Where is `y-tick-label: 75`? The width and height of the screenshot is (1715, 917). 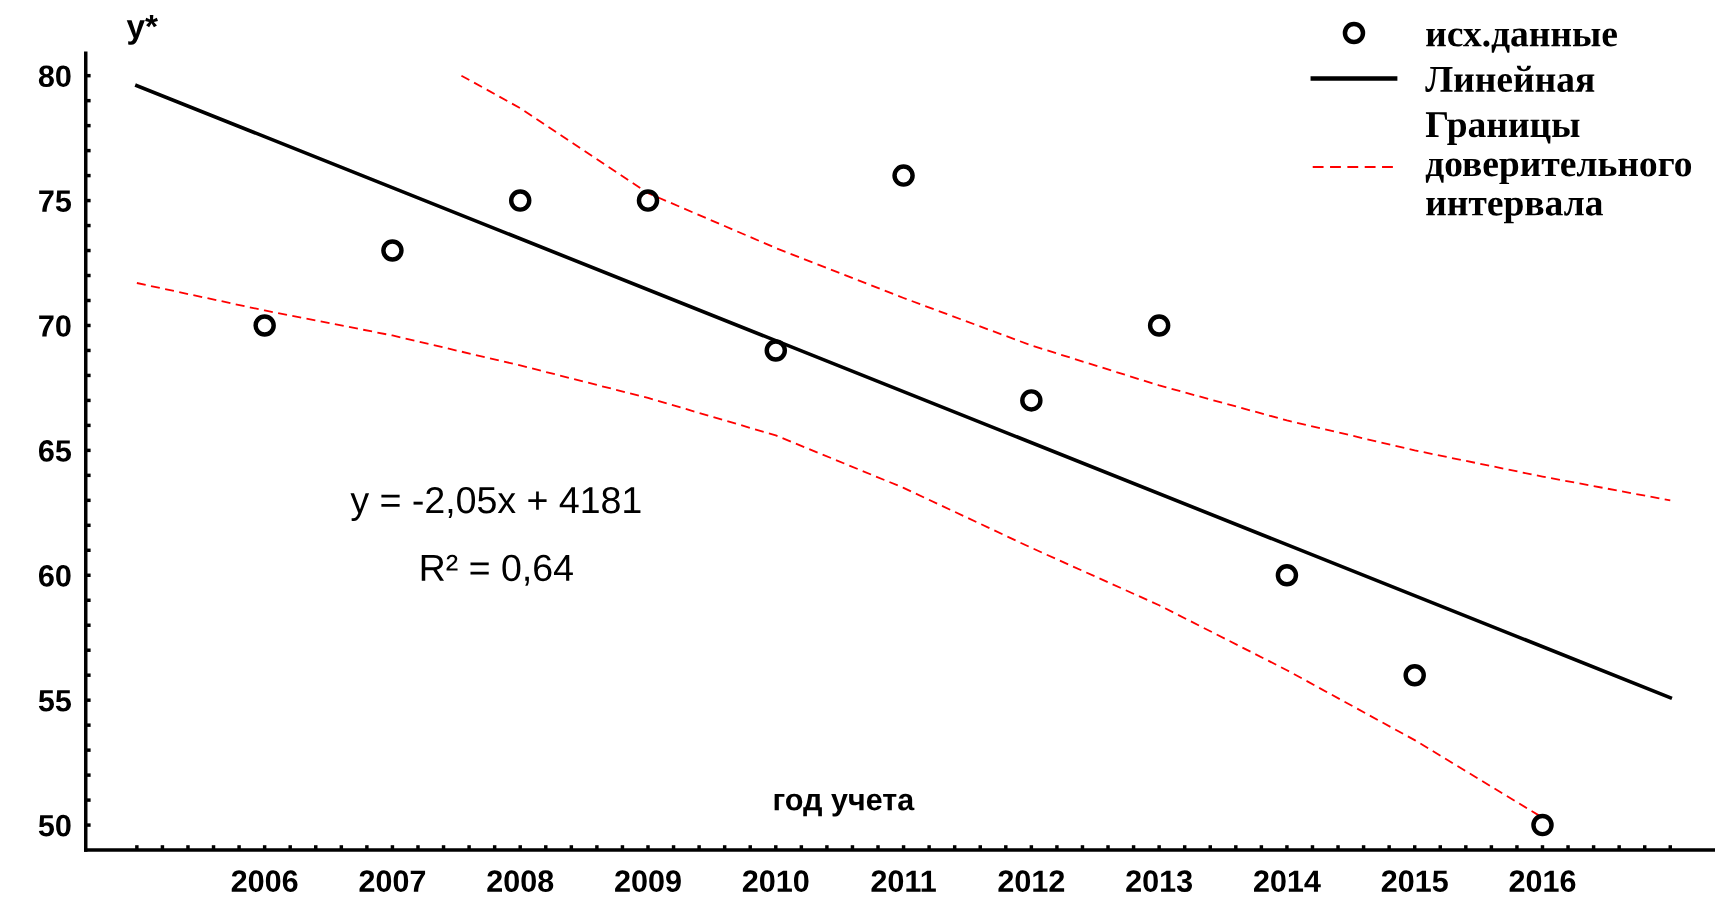 y-tick-label: 75 is located at coordinates (55, 201).